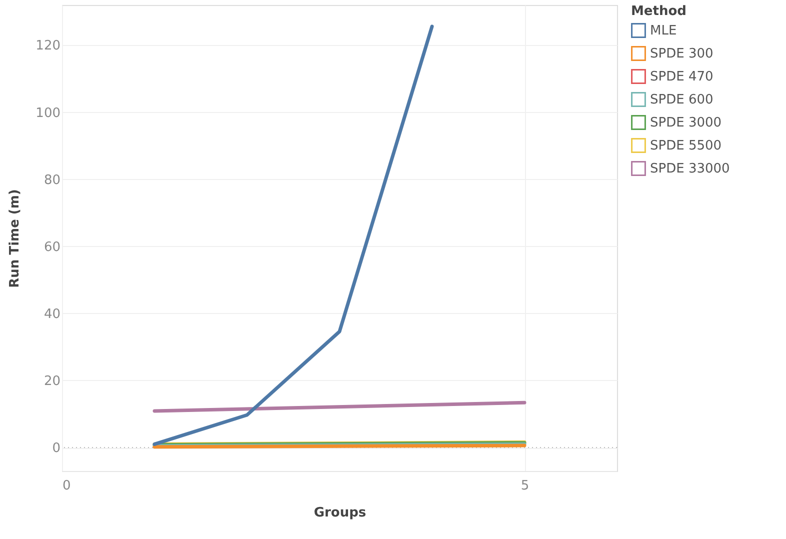  What do you see at coordinates (48, 113) in the screenshot?
I see `y-tick-label: 100` at bounding box center [48, 113].